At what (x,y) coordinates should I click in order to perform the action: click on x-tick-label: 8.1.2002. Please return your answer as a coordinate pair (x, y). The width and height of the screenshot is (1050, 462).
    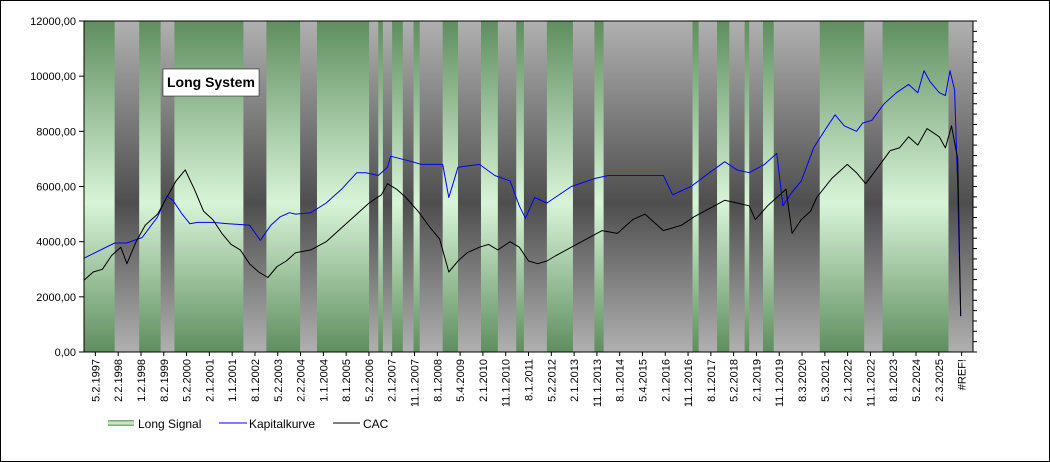
    Looking at the image, I should click on (256, 380).